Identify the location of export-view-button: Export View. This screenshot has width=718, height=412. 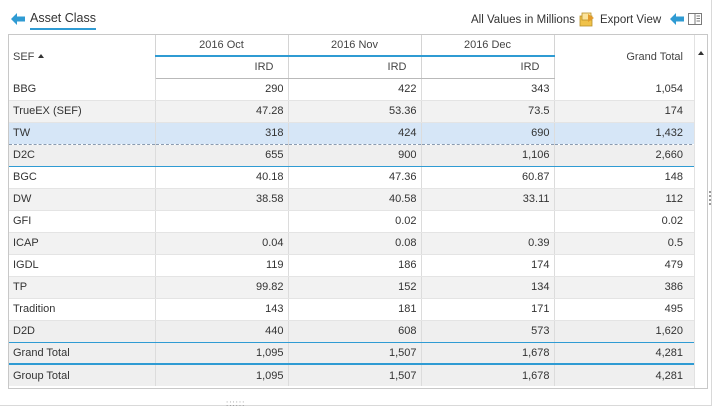
(631, 20).